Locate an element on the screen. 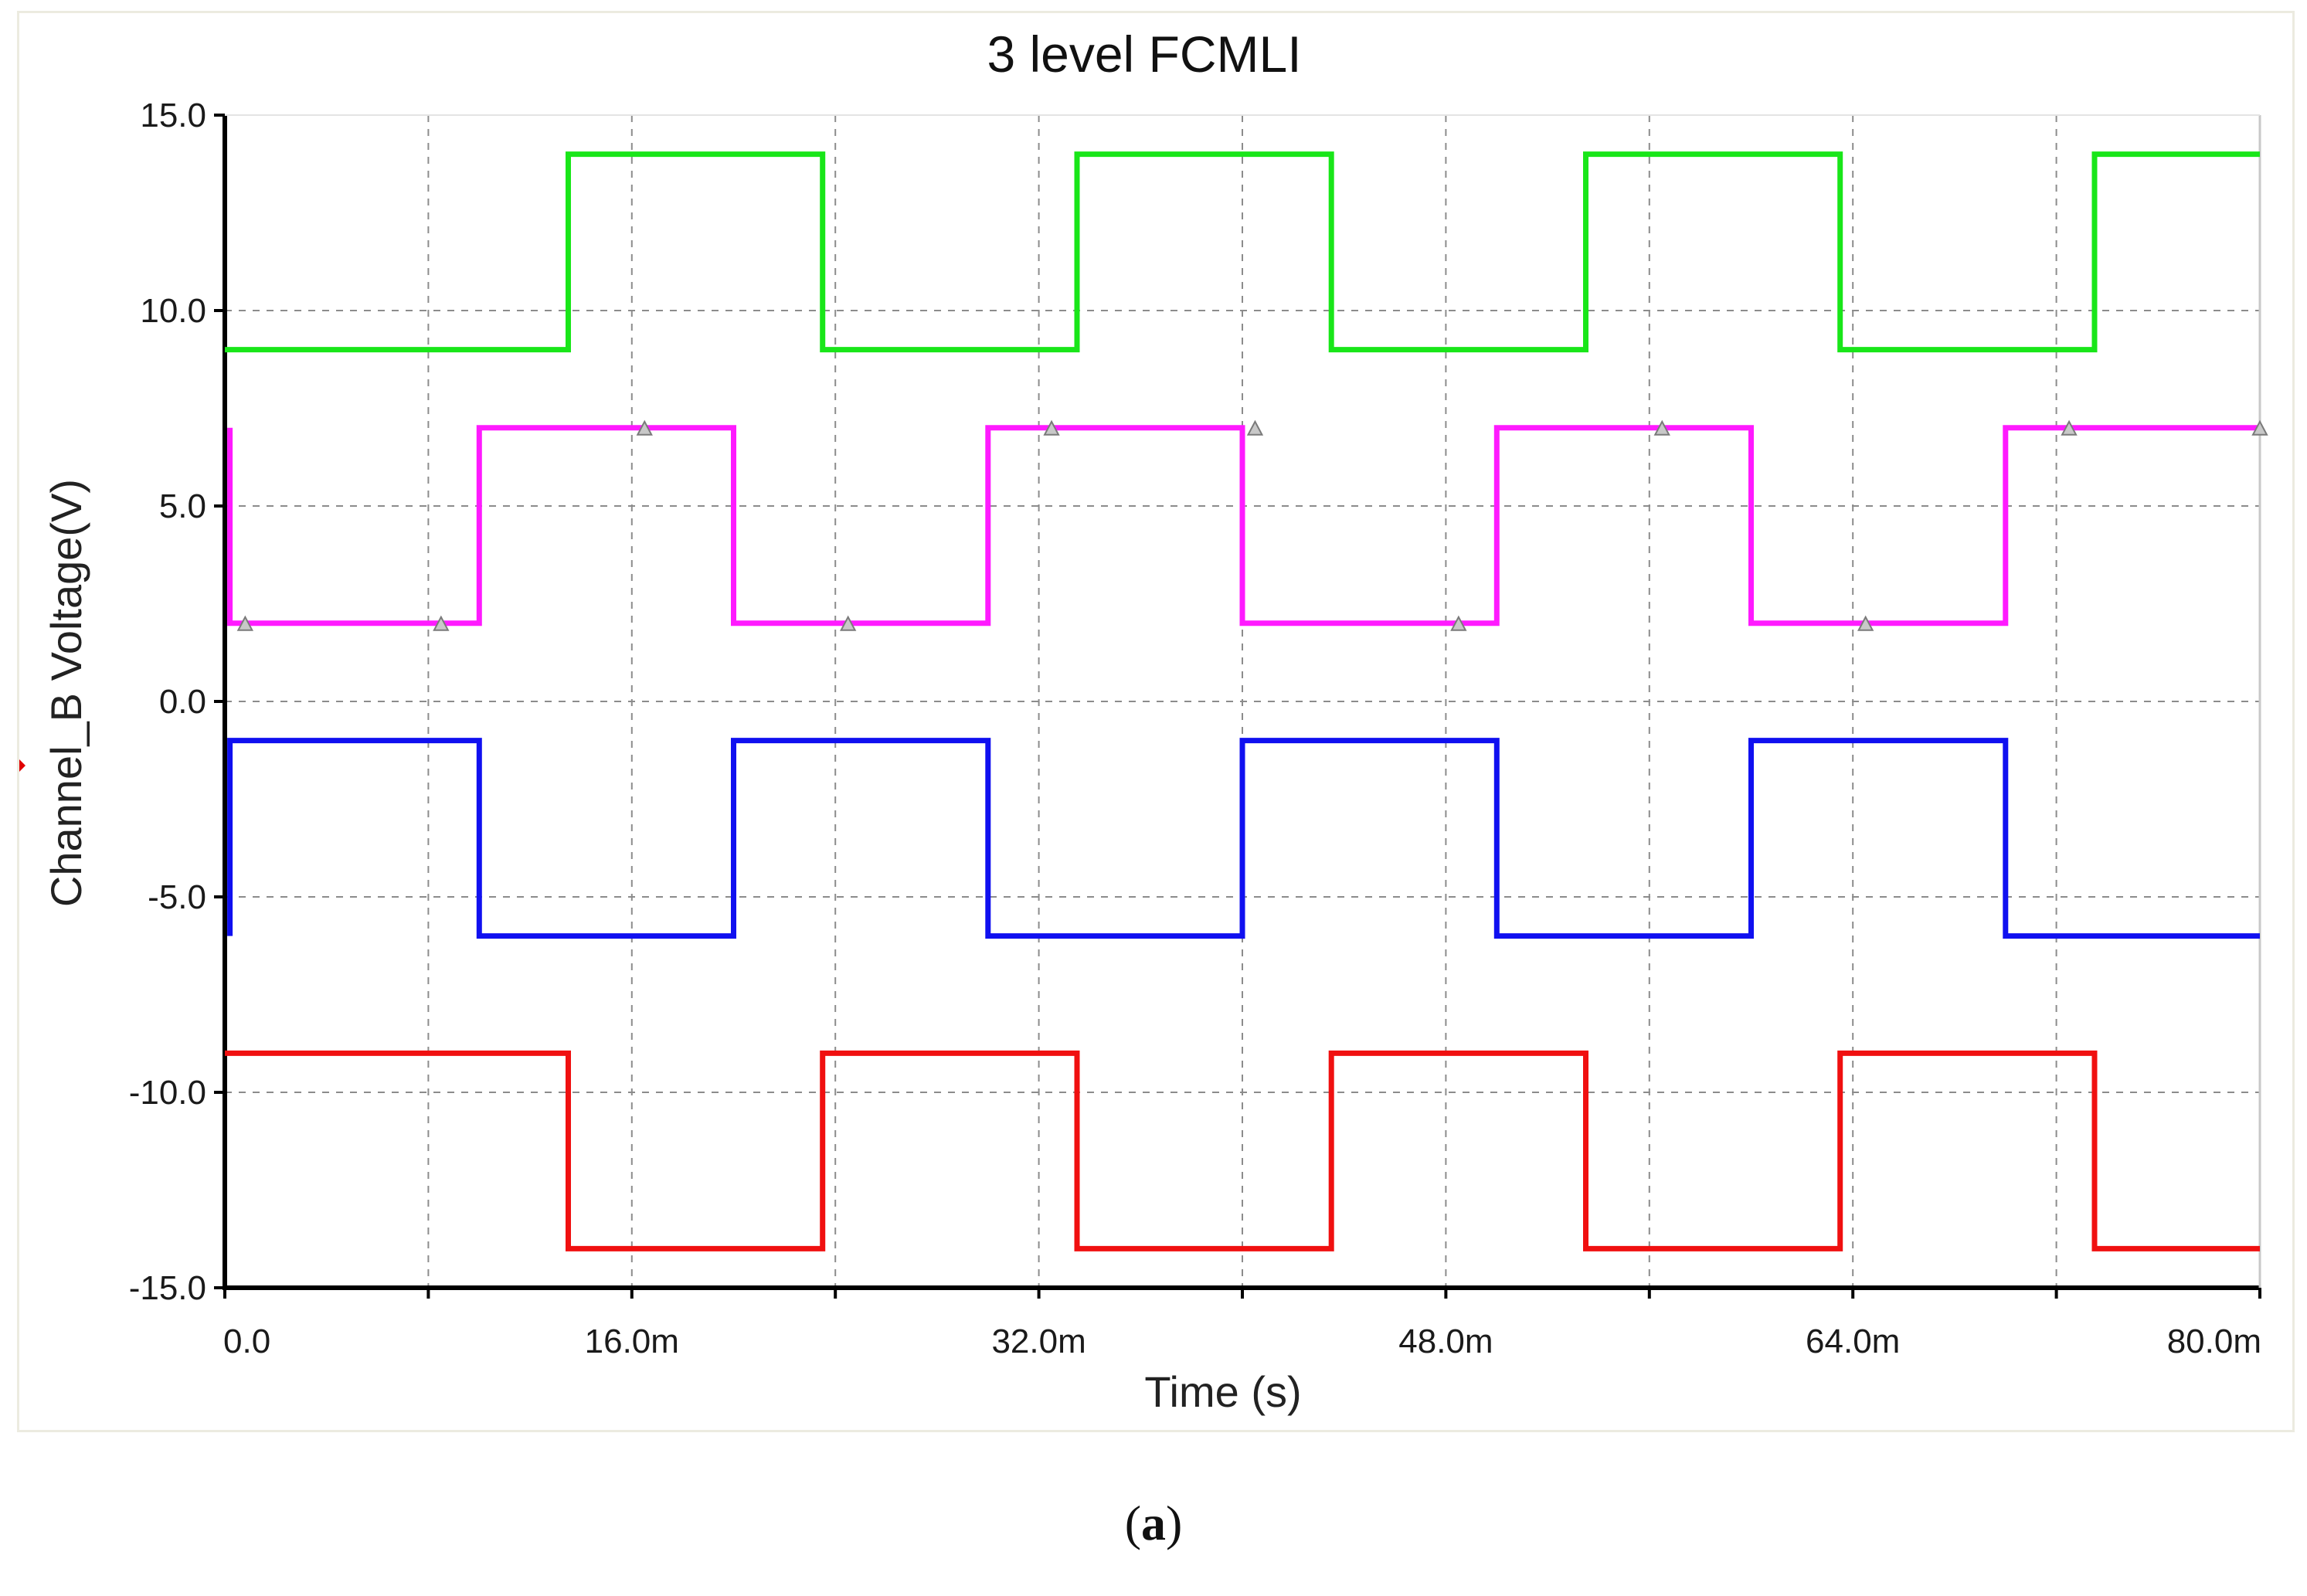 The width and height of the screenshot is (2307, 1596). figure-caption: (a) is located at coordinates (1153, 1523).